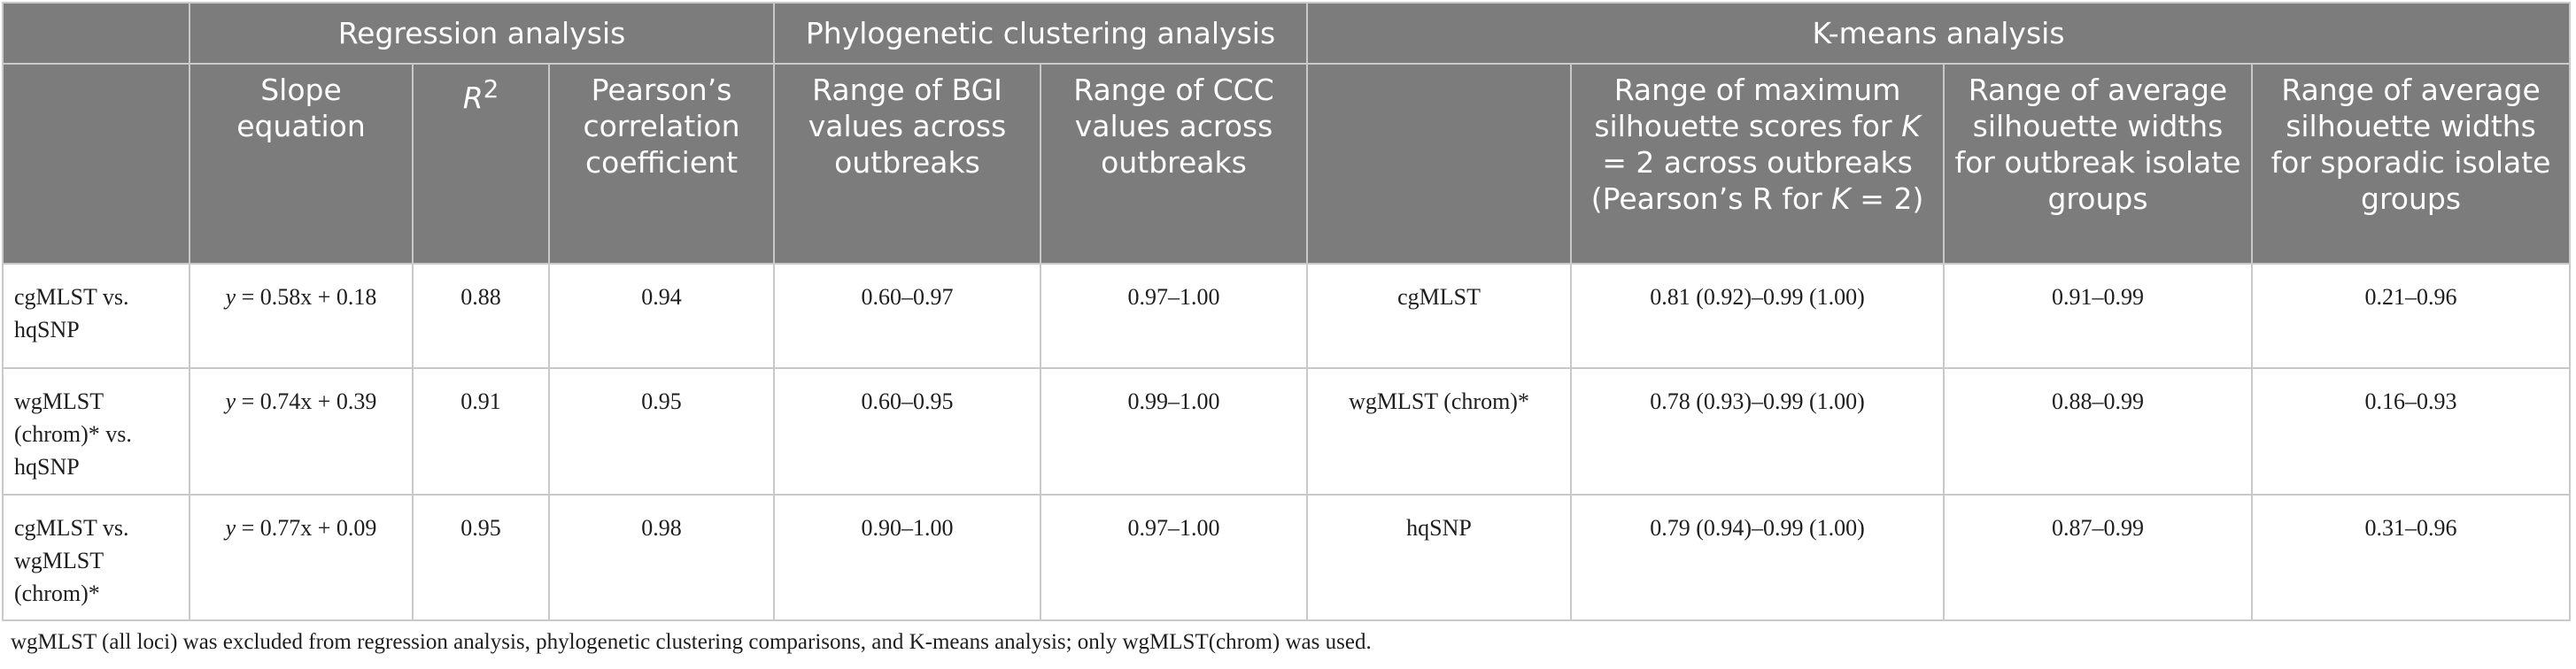  Describe the element at coordinates (2411, 431) in the screenshot. I see `row-sporadic-width: 0.16–0.93` at that location.